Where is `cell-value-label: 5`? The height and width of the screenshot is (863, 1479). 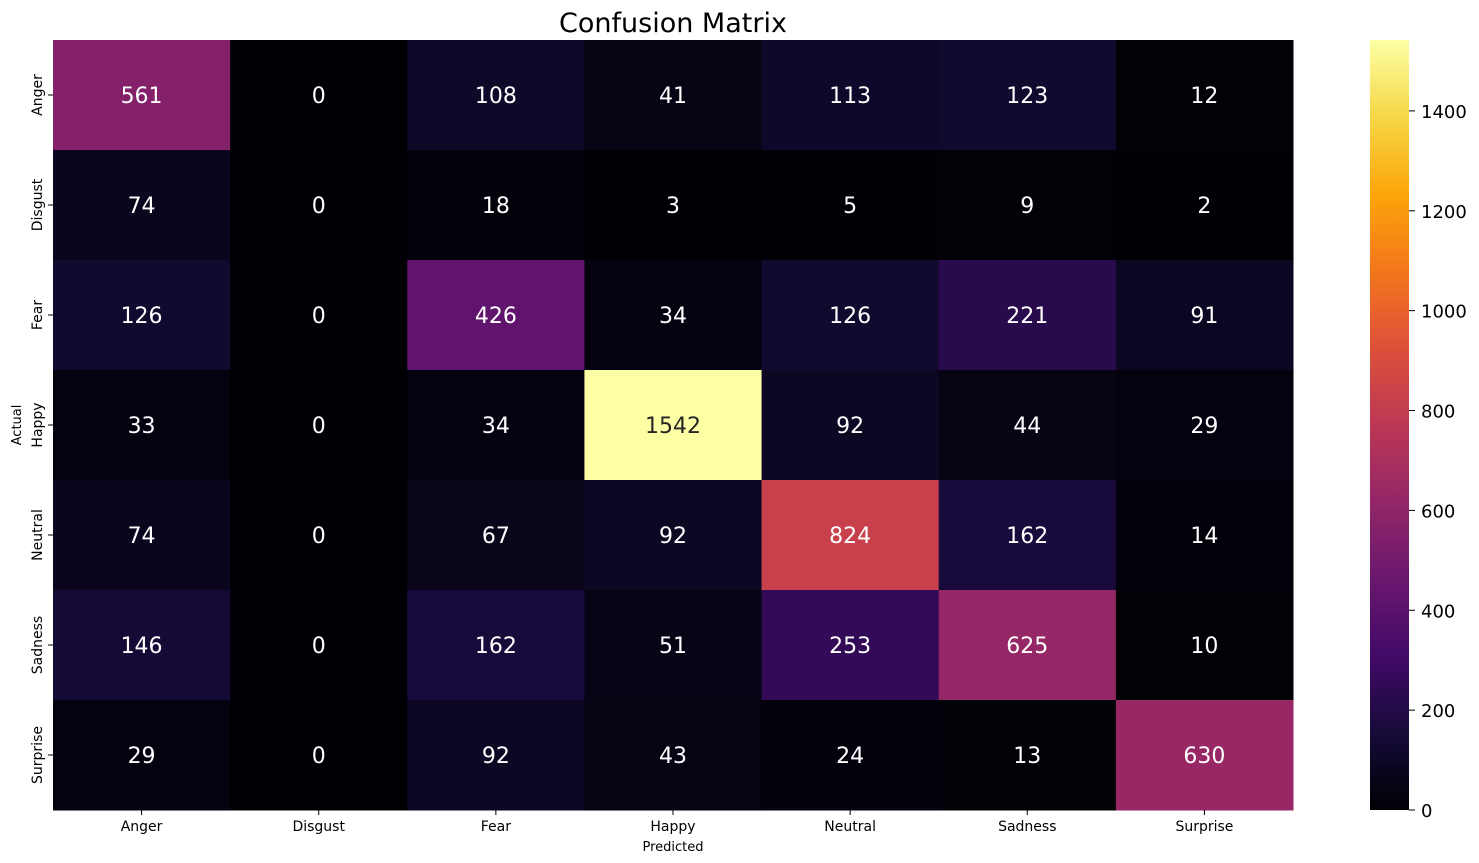 cell-value-label: 5 is located at coordinates (850, 206).